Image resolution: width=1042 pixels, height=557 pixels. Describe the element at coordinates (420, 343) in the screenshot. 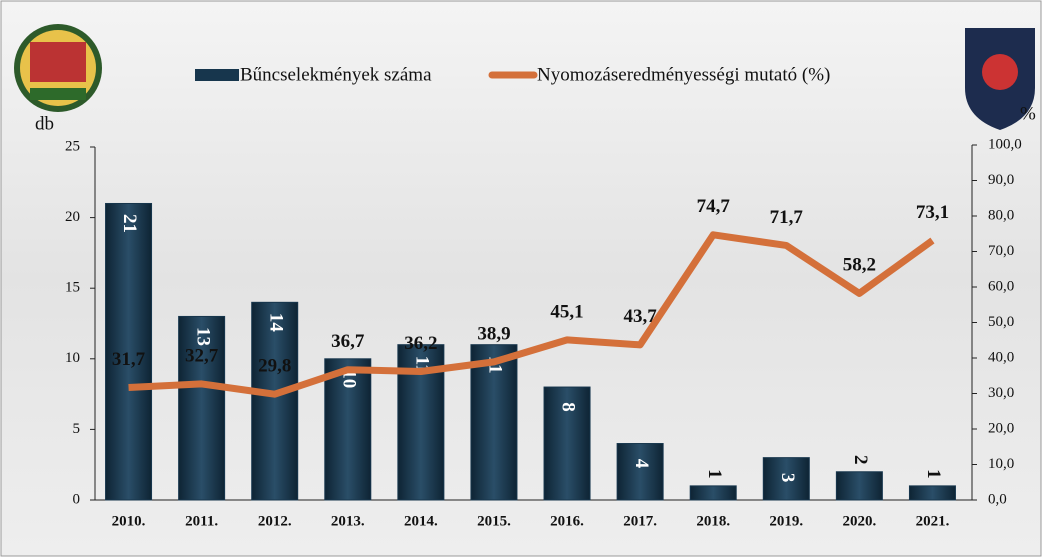

I see `line-value-label: 36,2` at that location.